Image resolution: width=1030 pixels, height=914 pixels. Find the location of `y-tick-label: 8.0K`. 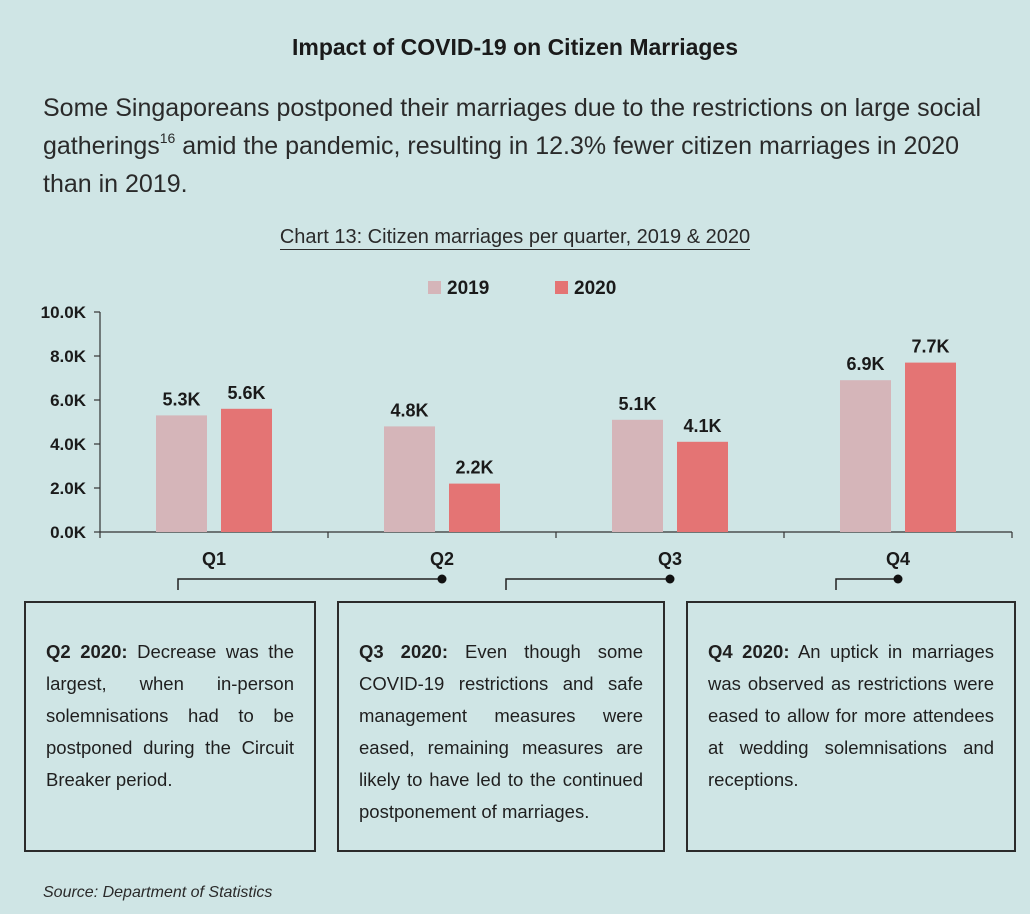

y-tick-label: 8.0K is located at coordinates (68, 356).